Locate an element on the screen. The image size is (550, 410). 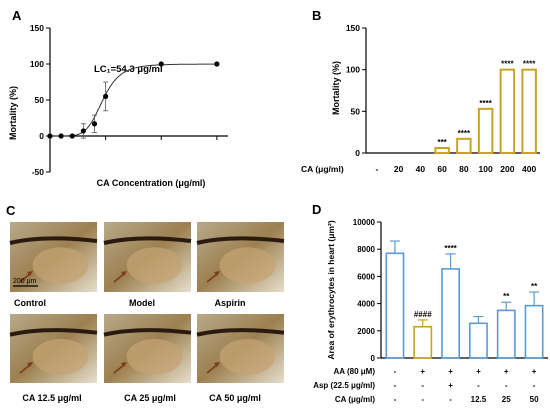
photo-label: Control is located at coordinates (30, 303).